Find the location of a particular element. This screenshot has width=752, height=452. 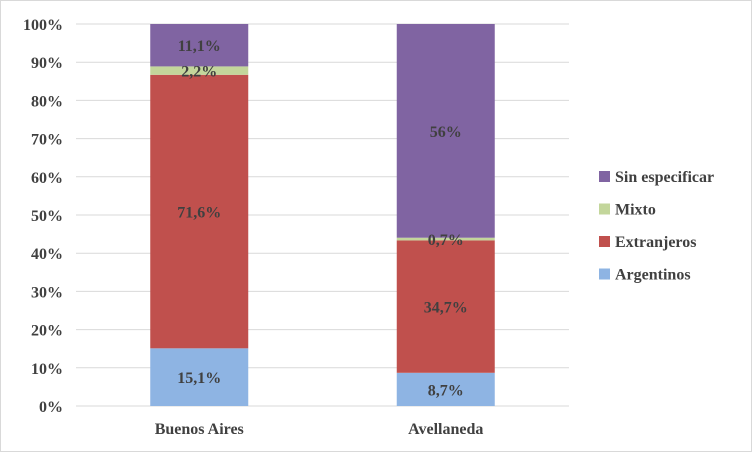

y-tick-label: 10% is located at coordinates (47, 369).